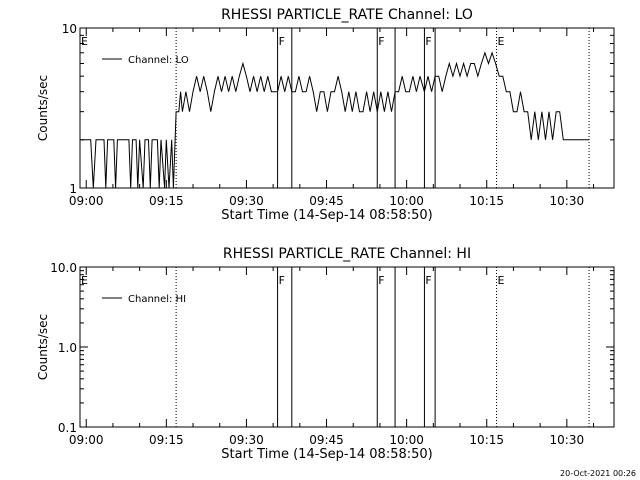 The height and width of the screenshot is (480, 640). I want to click on y-tick-label: 10.0, so click(63, 268).